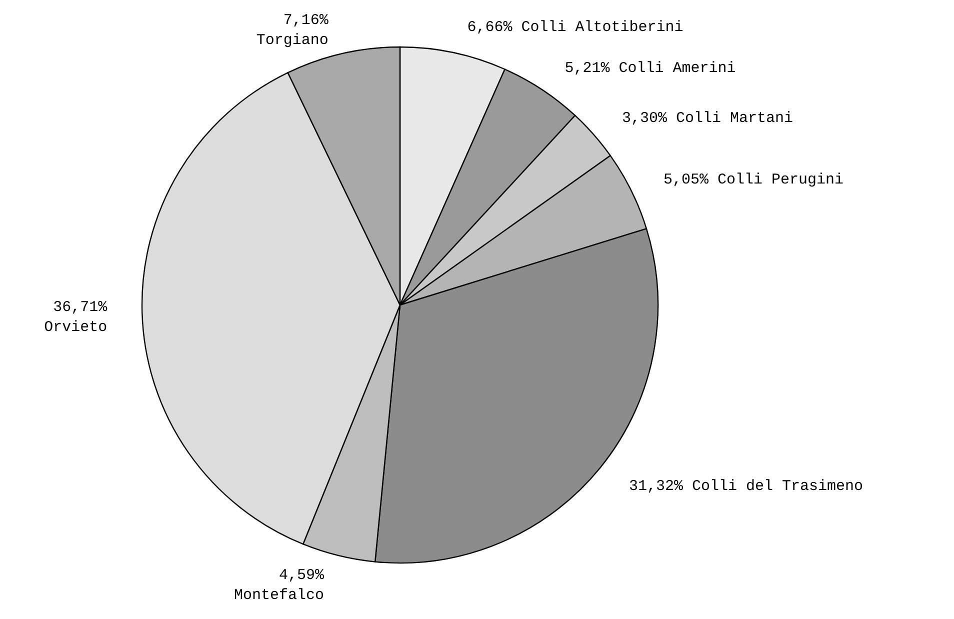  What do you see at coordinates (306, 21) in the screenshot?
I see `data-label: 7,16%` at bounding box center [306, 21].